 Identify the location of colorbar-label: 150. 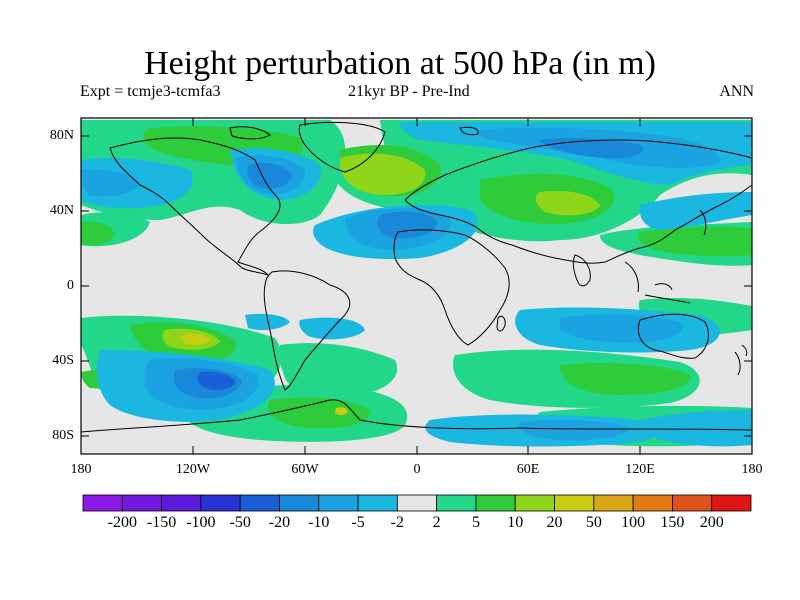
(672, 522).